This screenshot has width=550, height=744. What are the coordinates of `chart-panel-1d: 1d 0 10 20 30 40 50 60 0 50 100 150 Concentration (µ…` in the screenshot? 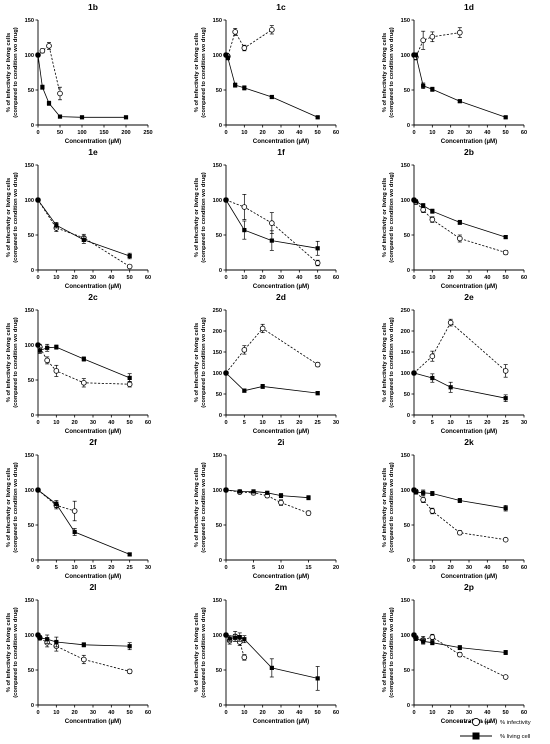 It's located at (454, 73).